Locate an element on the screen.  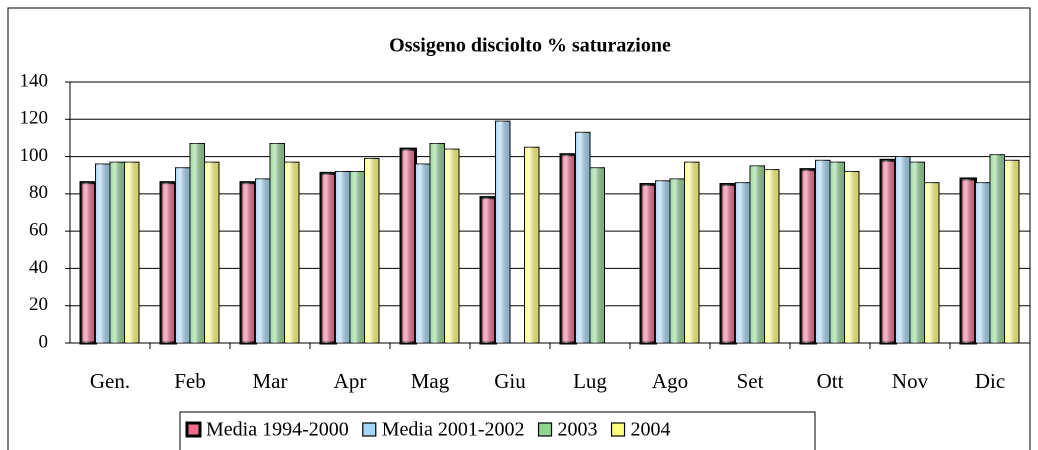
x-tick-label: Ott is located at coordinates (830, 381).